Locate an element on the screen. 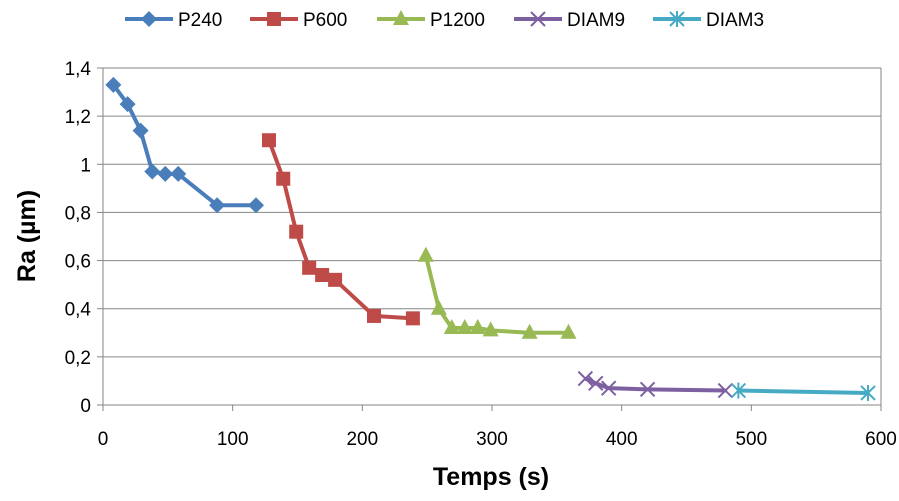 The height and width of the screenshot is (501, 899). legend: P240 P600 P1200 DIAM9 DIAM3 is located at coordinates (444, 20).